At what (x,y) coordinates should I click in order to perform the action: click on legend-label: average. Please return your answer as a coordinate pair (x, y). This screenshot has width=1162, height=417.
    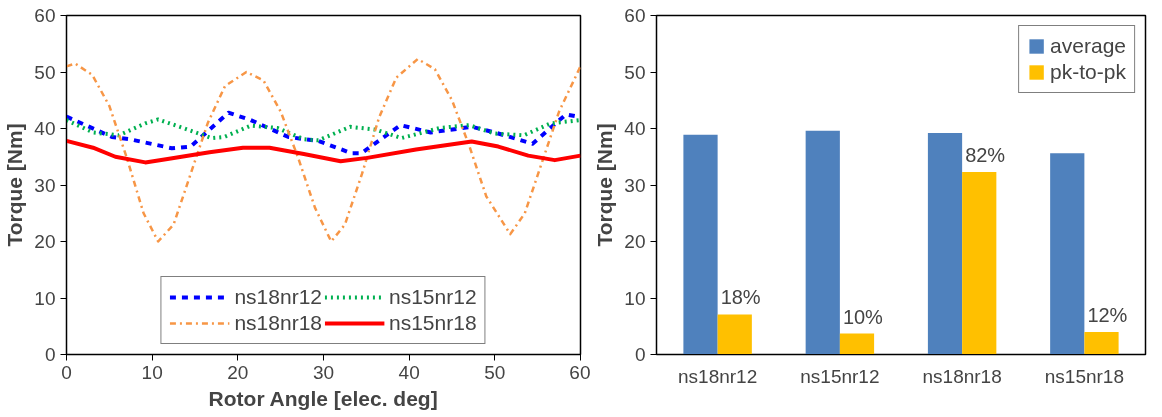
    Looking at the image, I should click on (1088, 46).